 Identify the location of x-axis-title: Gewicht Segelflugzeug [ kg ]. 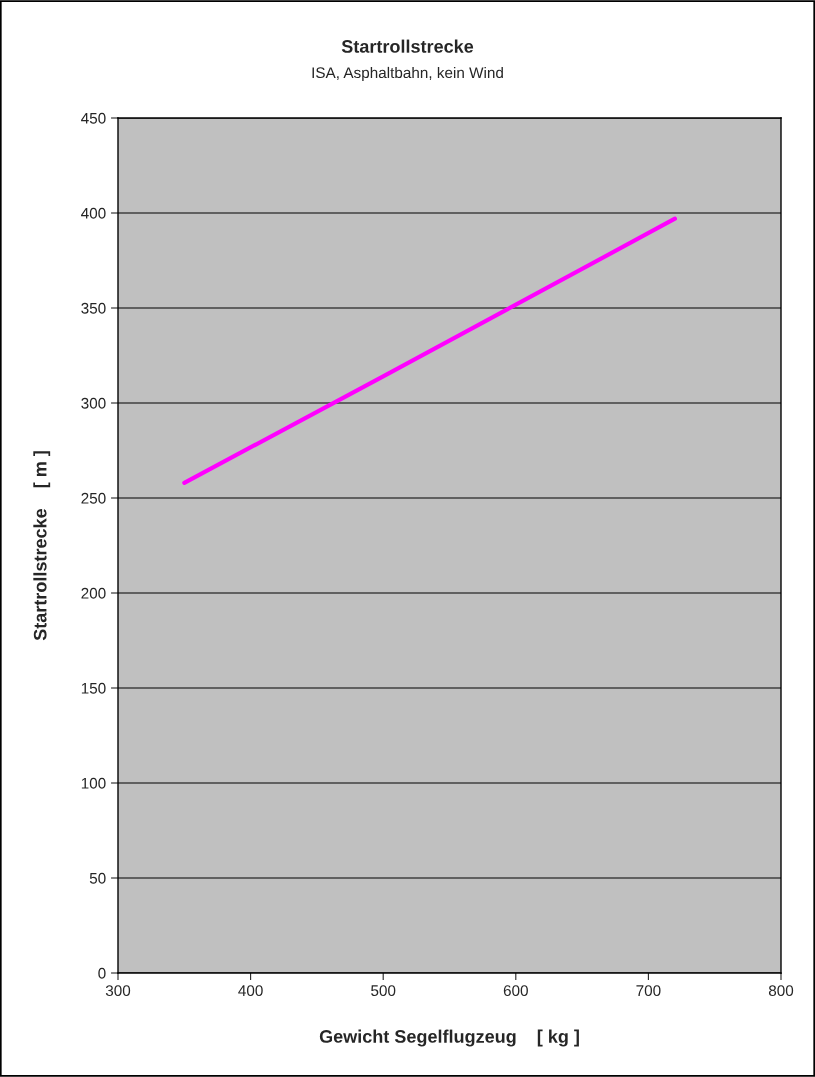
(449, 1038).